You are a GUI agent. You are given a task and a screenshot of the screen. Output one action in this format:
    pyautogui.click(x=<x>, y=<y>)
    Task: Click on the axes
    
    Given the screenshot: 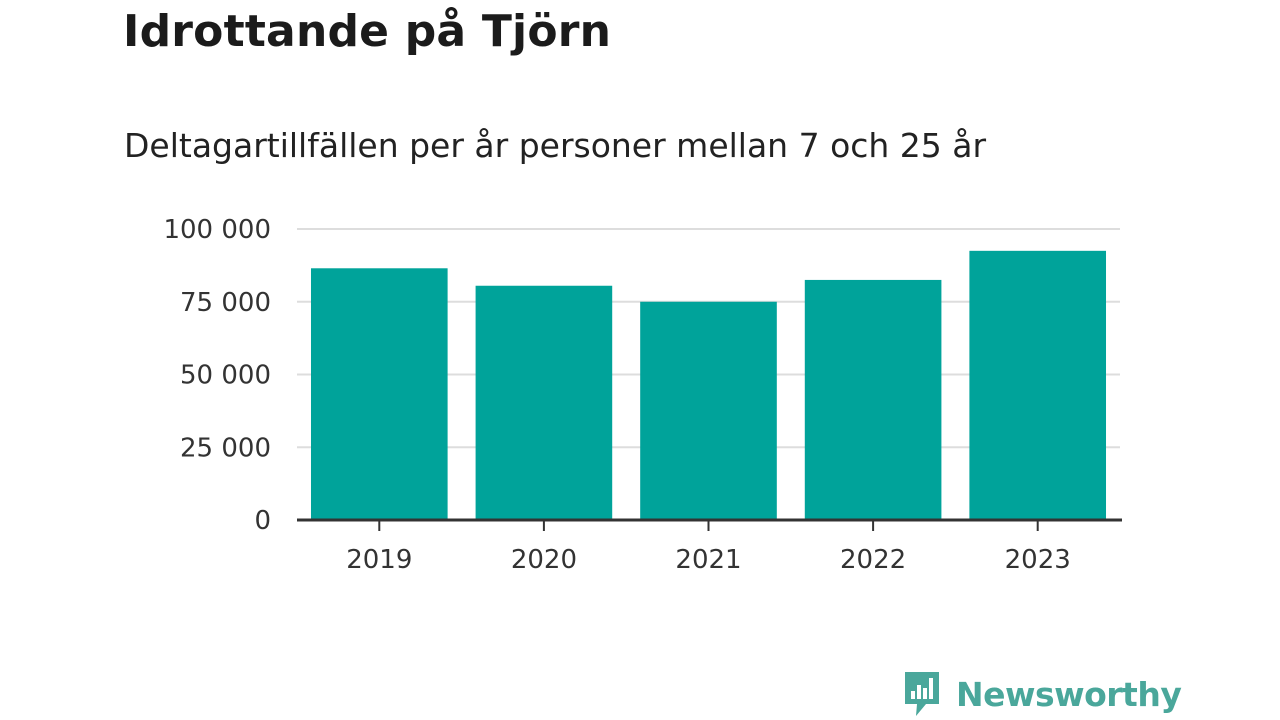 What is the action you would take?
    pyautogui.click(x=709, y=524)
    